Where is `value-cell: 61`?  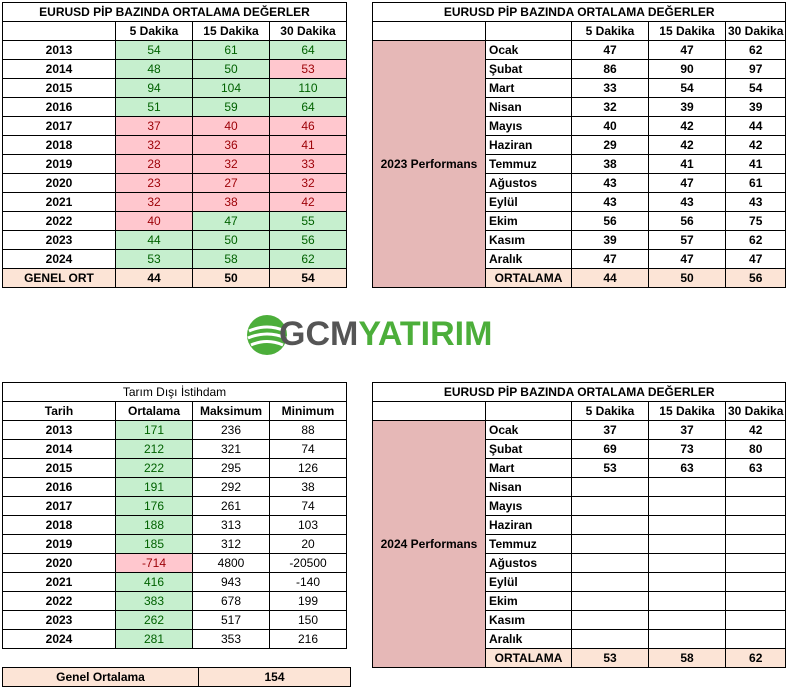 value-cell: 61 is located at coordinates (231, 50).